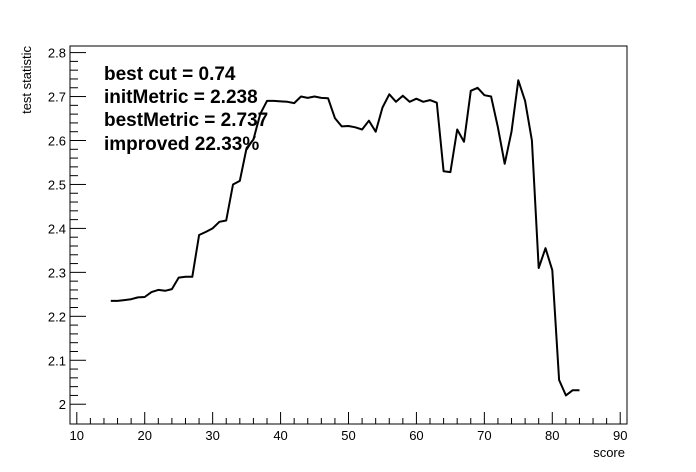 Image resolution: width=696 pixels, height=472 pixels. What do you see at coordinates (181, 97) in the screenshot?
I see `annotation-init-metric: initMetric = 2.238` at bounding box center [181, 97].